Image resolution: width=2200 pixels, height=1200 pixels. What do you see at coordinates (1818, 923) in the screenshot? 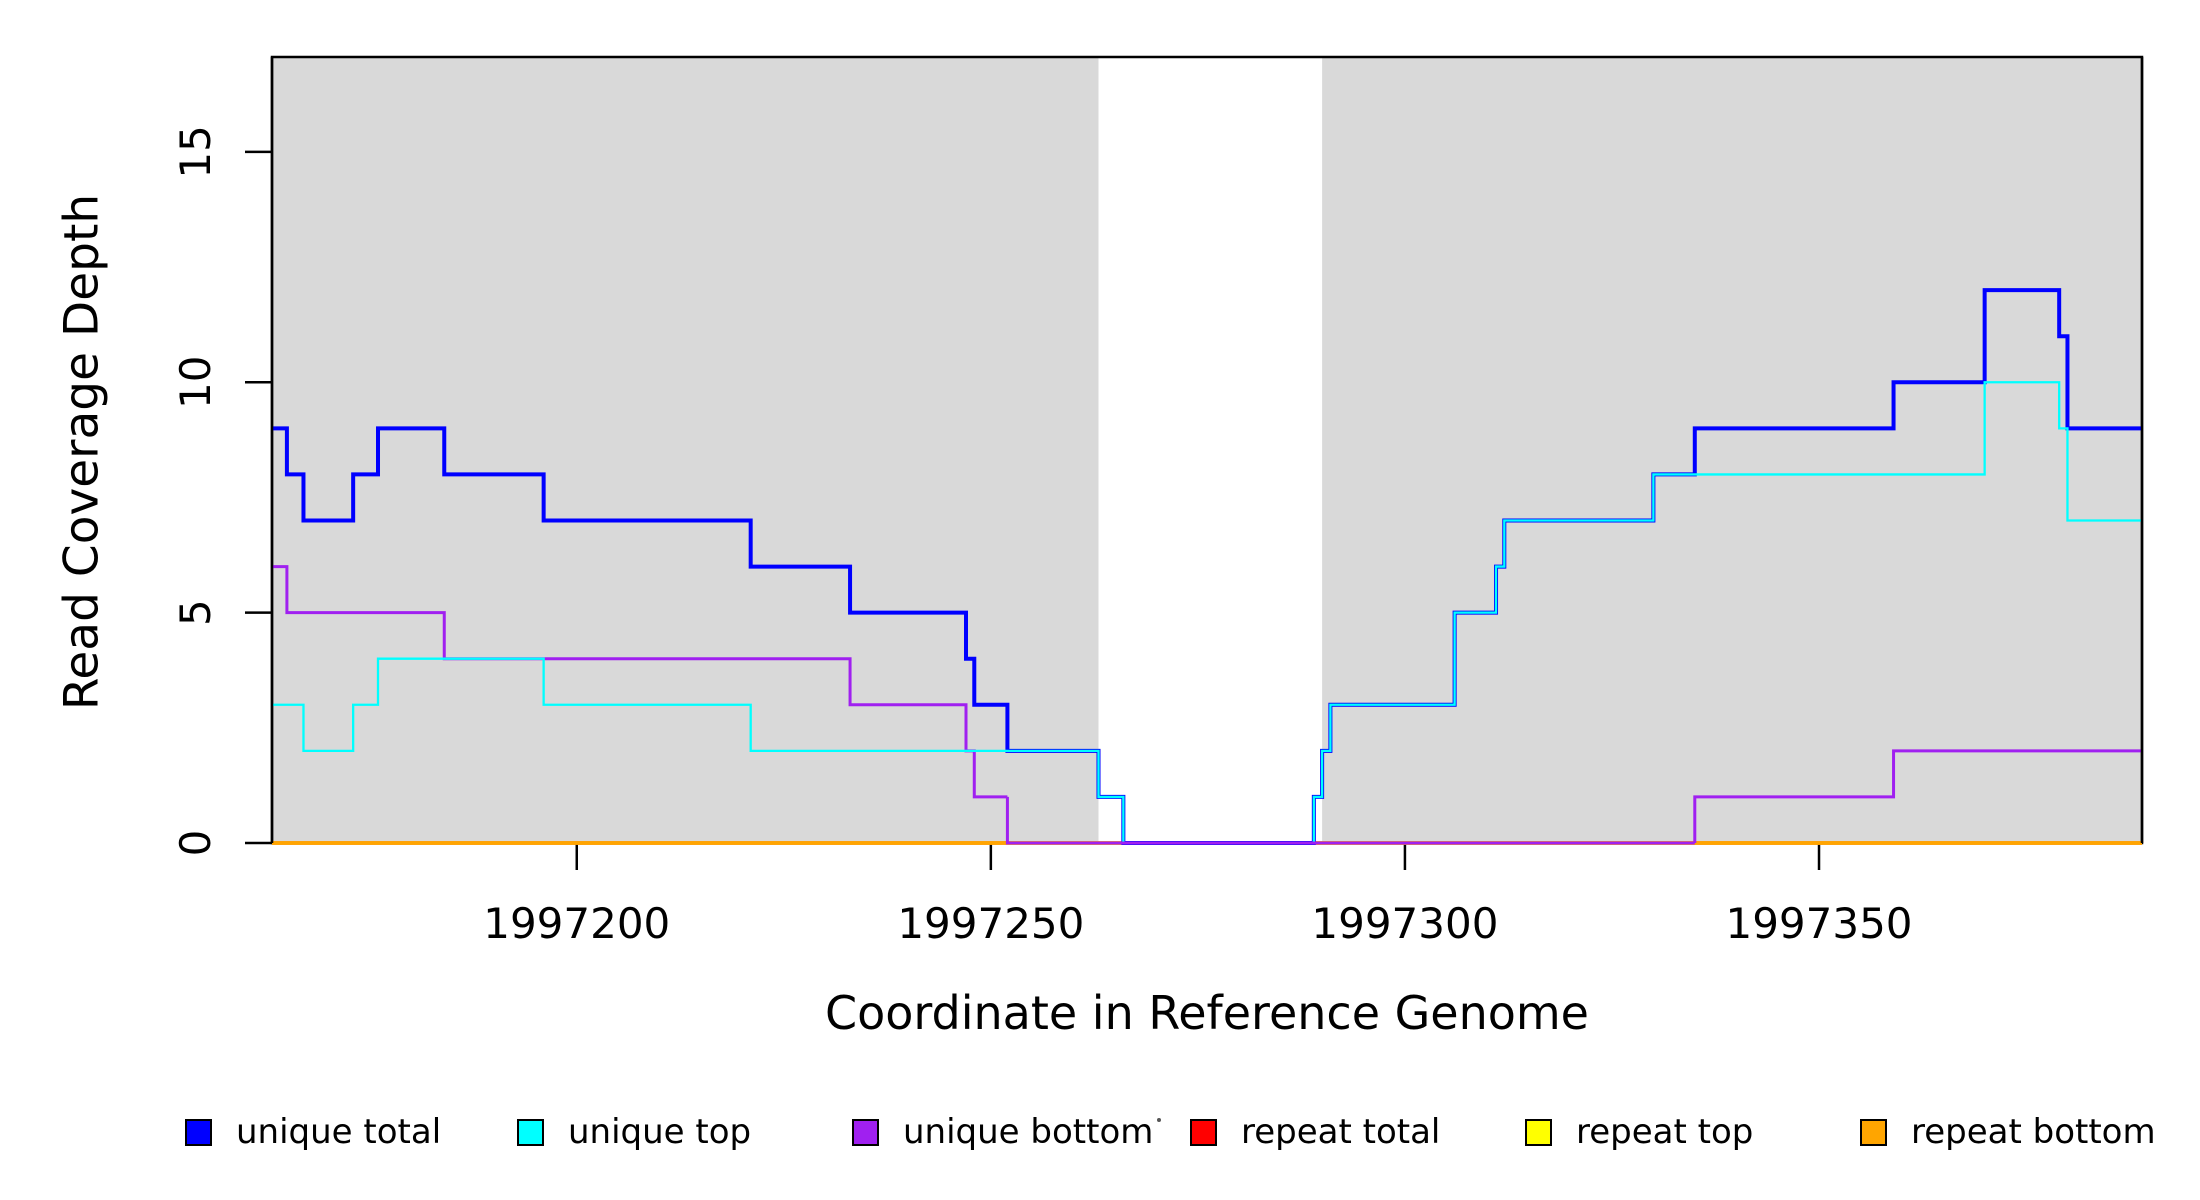
I see `x-tick-label: 1997350` at bounding box center [1818, 923].